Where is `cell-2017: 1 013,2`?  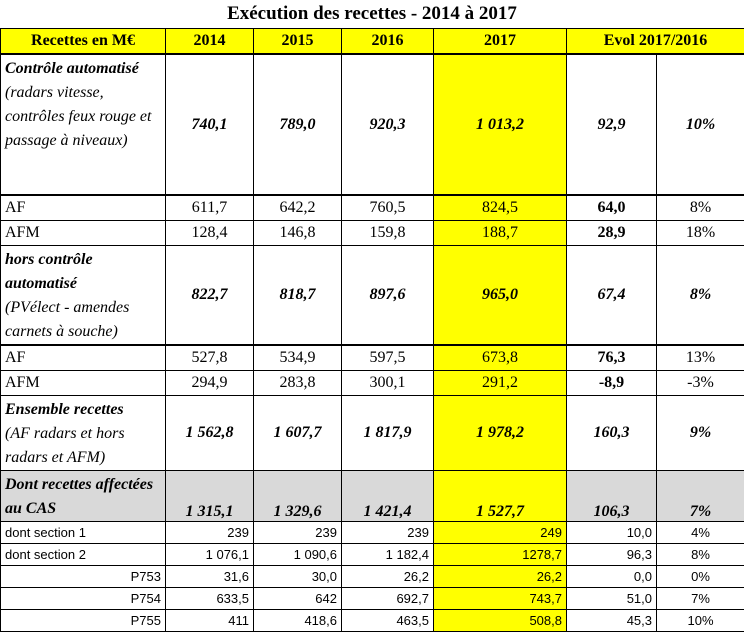 cell-2017: 1 013,2 is located at coordinates (500, 124).